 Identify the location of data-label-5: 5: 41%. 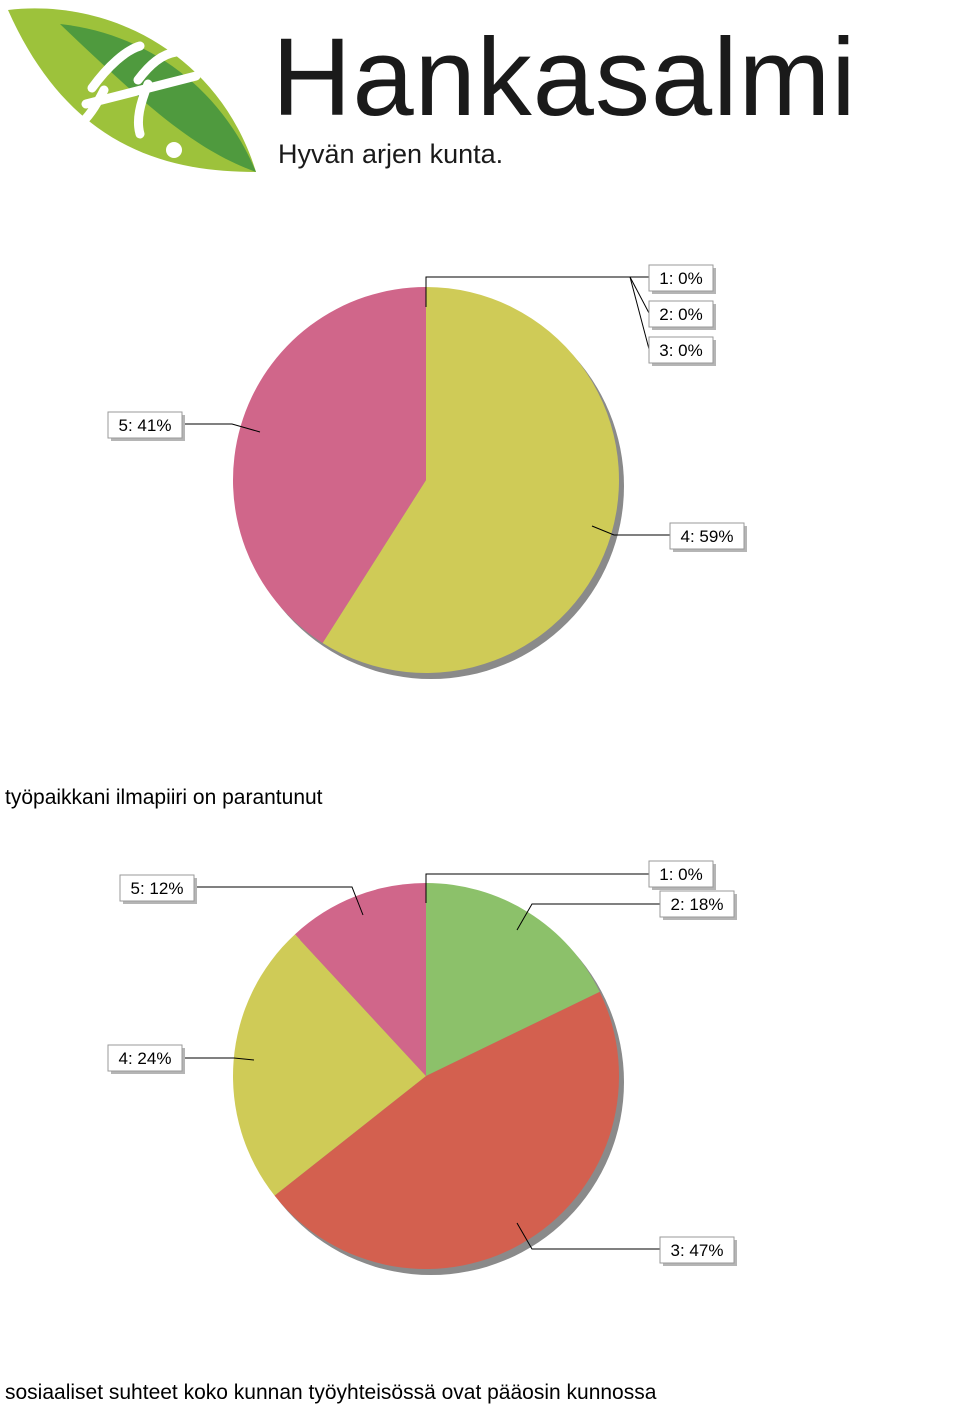
(145, 425).